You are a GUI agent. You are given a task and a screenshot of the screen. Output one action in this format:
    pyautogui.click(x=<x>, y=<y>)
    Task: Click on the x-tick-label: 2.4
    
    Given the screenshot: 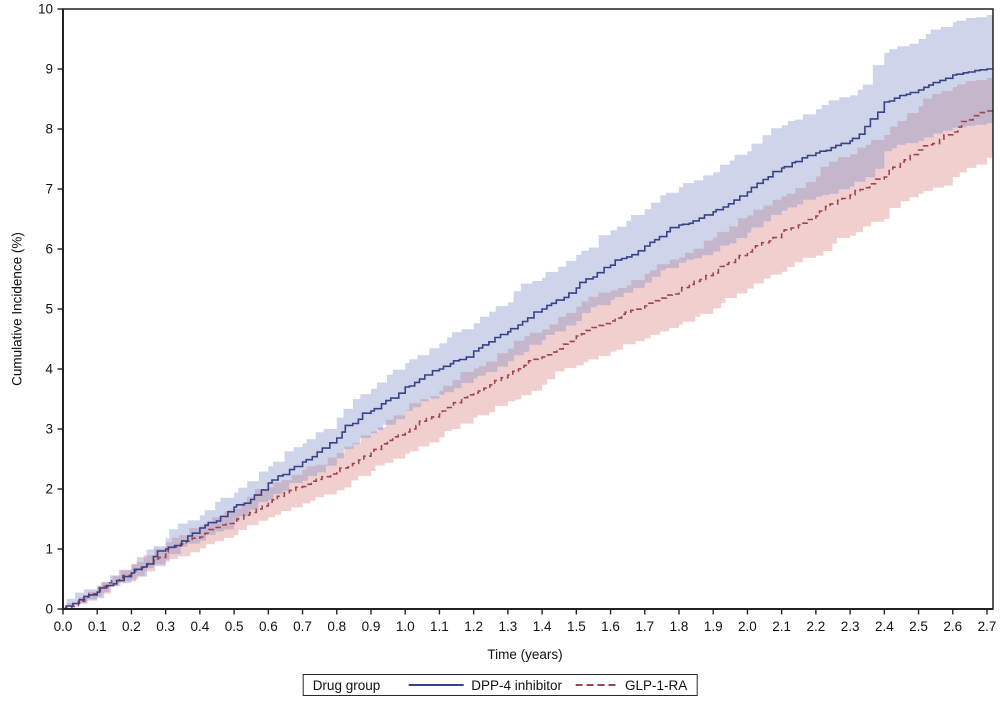 What is the action you would take?
    pyautogui.click(x=884, y=626)
    